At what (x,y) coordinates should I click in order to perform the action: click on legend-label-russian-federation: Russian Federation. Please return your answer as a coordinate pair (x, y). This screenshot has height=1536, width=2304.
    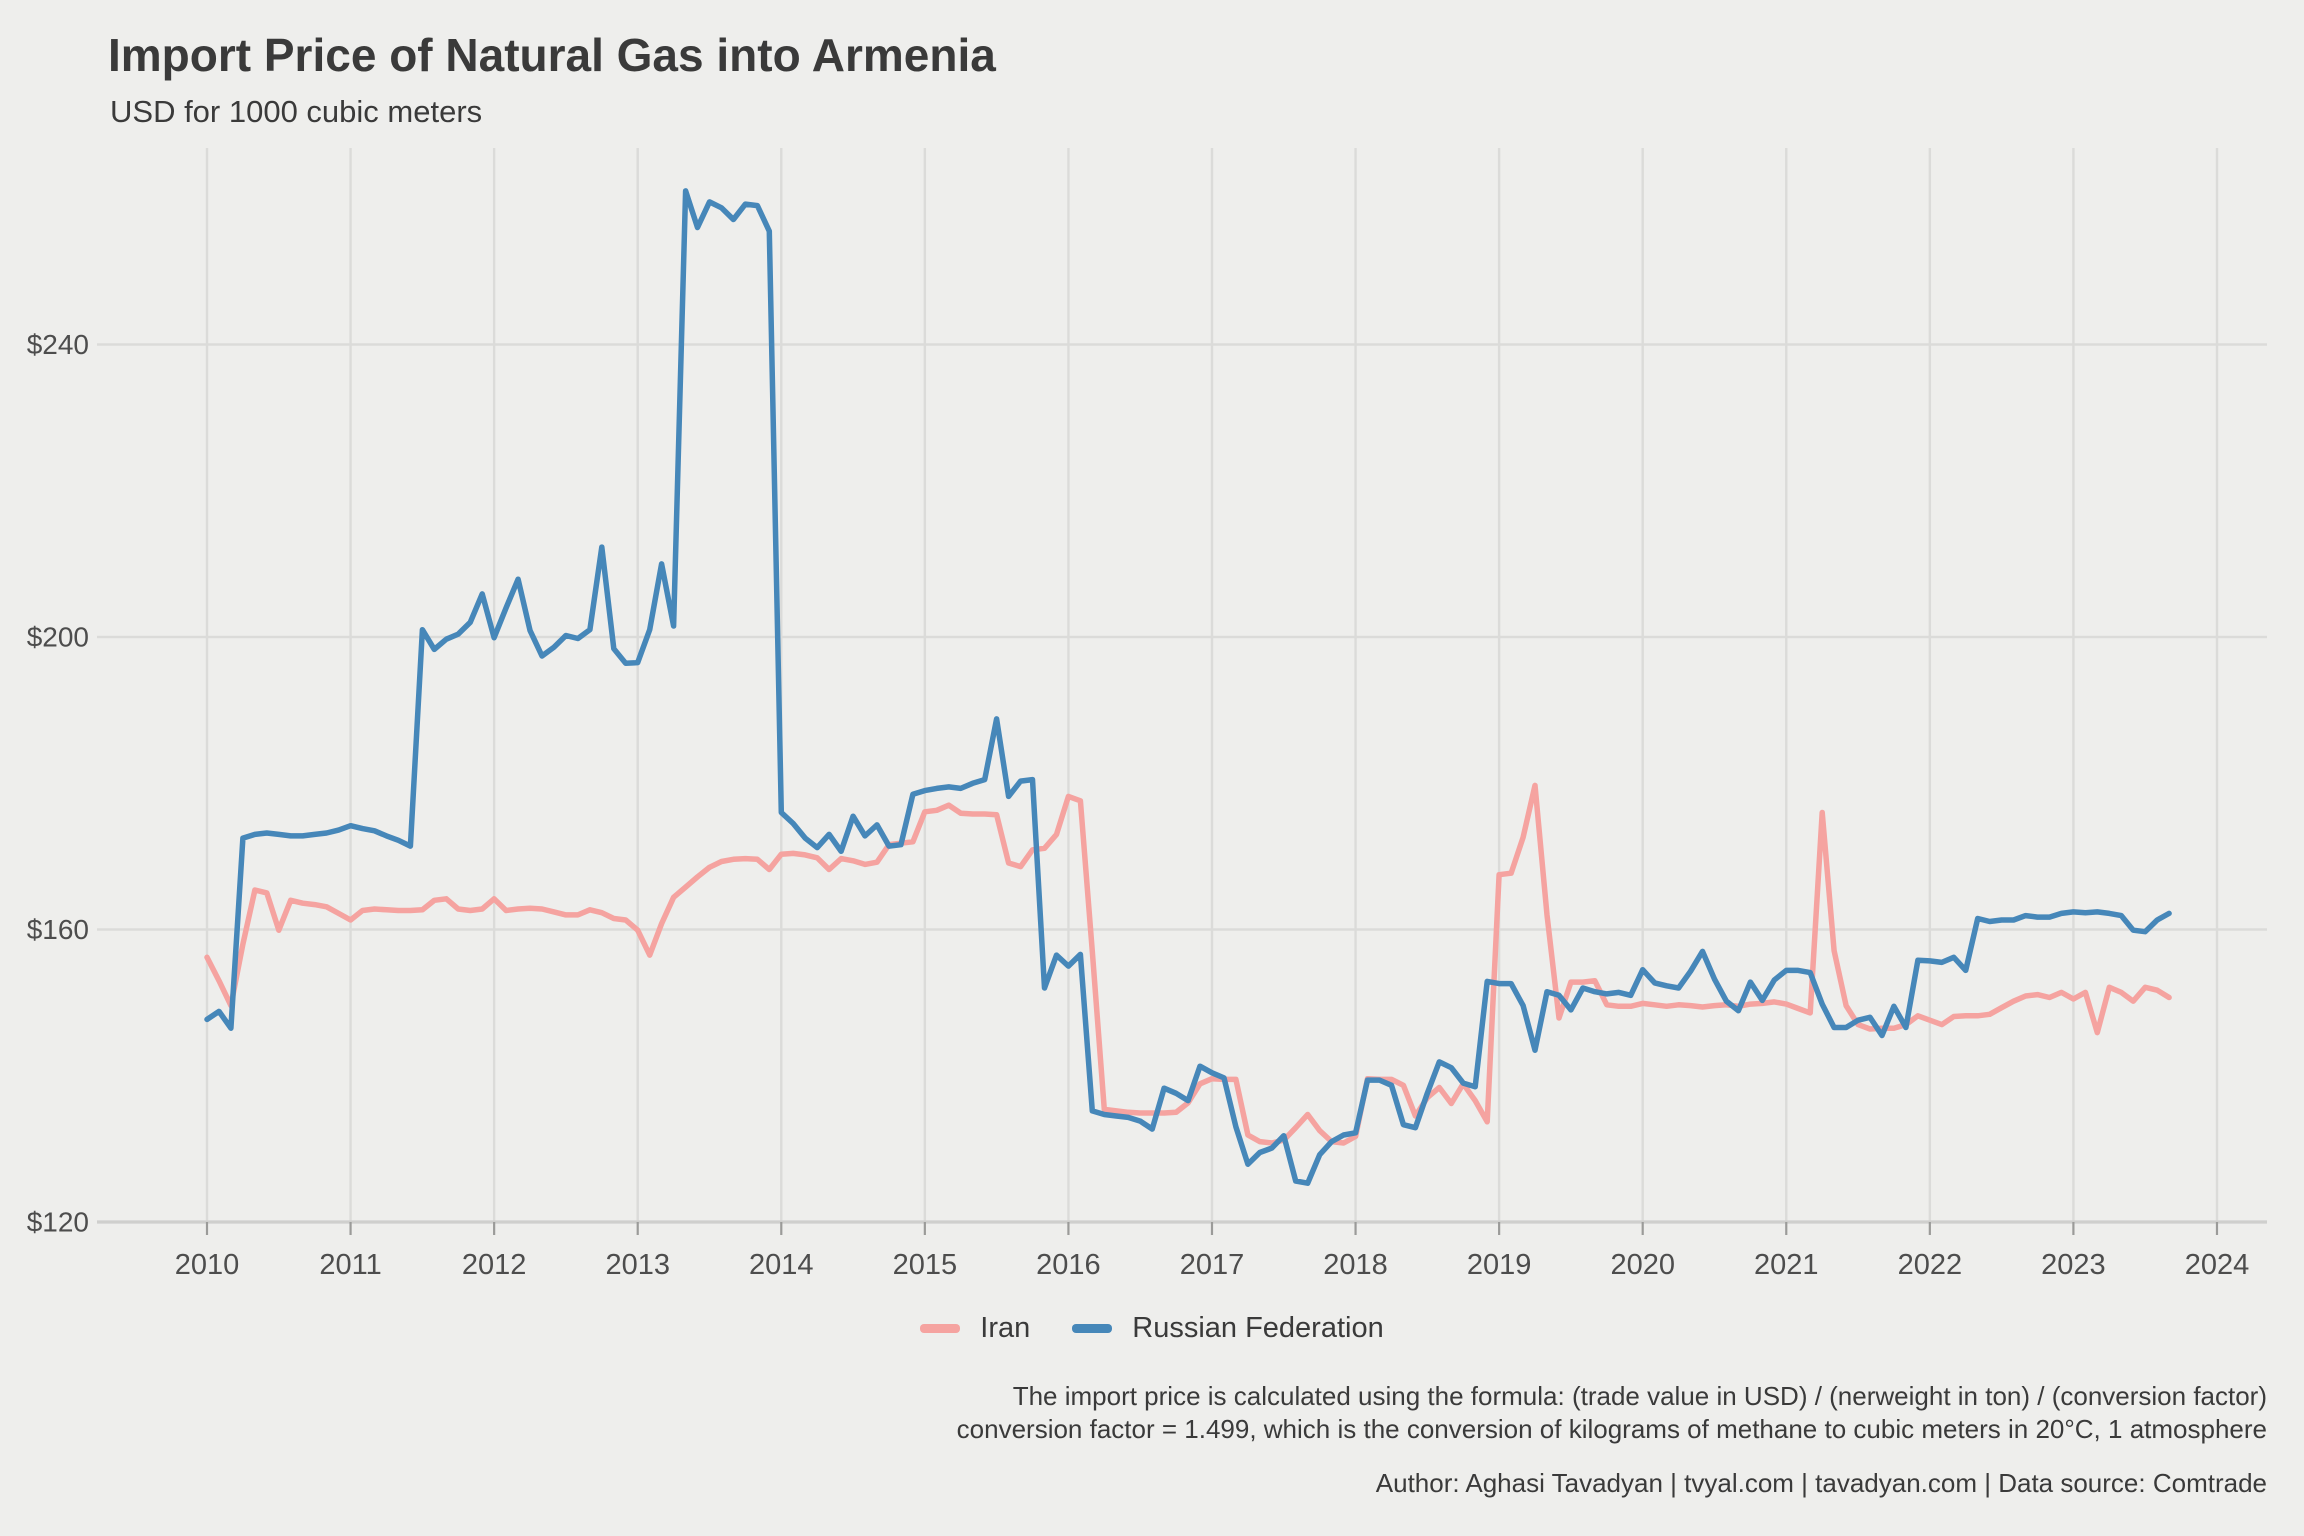
    Looking at the image, I should click on (1258, 1328).